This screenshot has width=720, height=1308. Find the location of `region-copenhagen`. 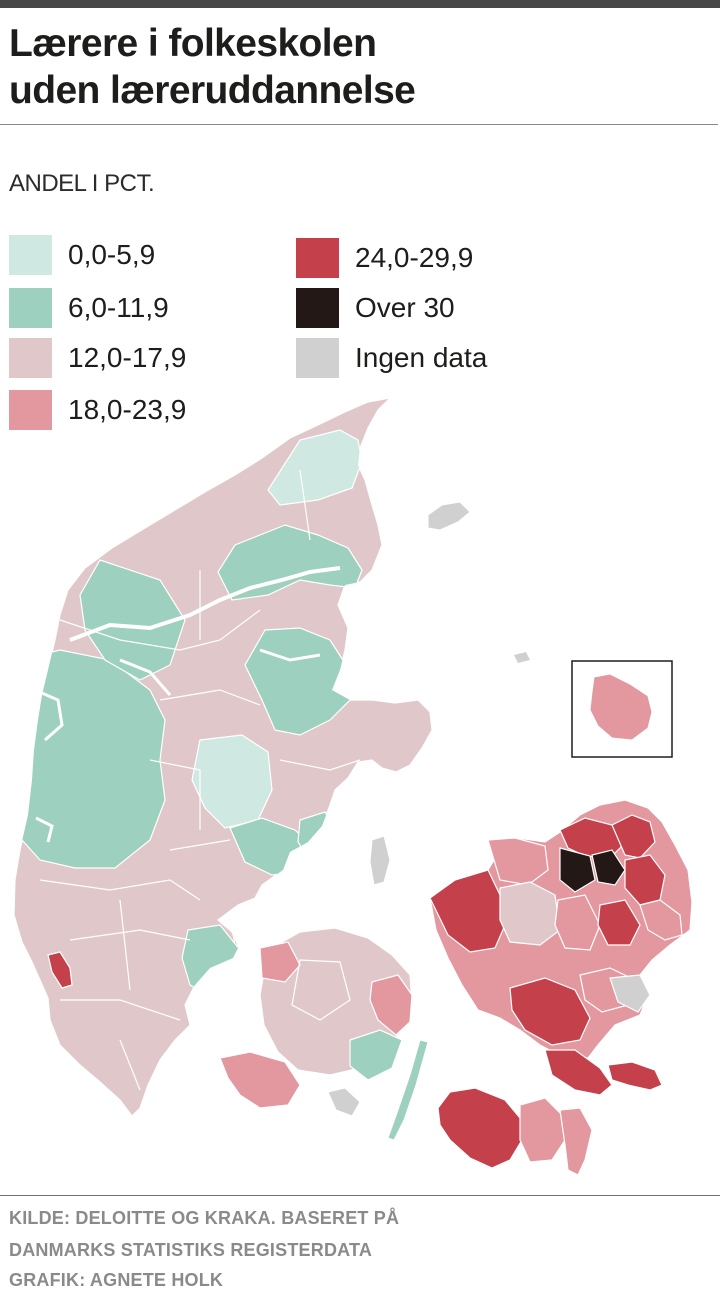

region-copenhagen is located at coordinates (661, 920).